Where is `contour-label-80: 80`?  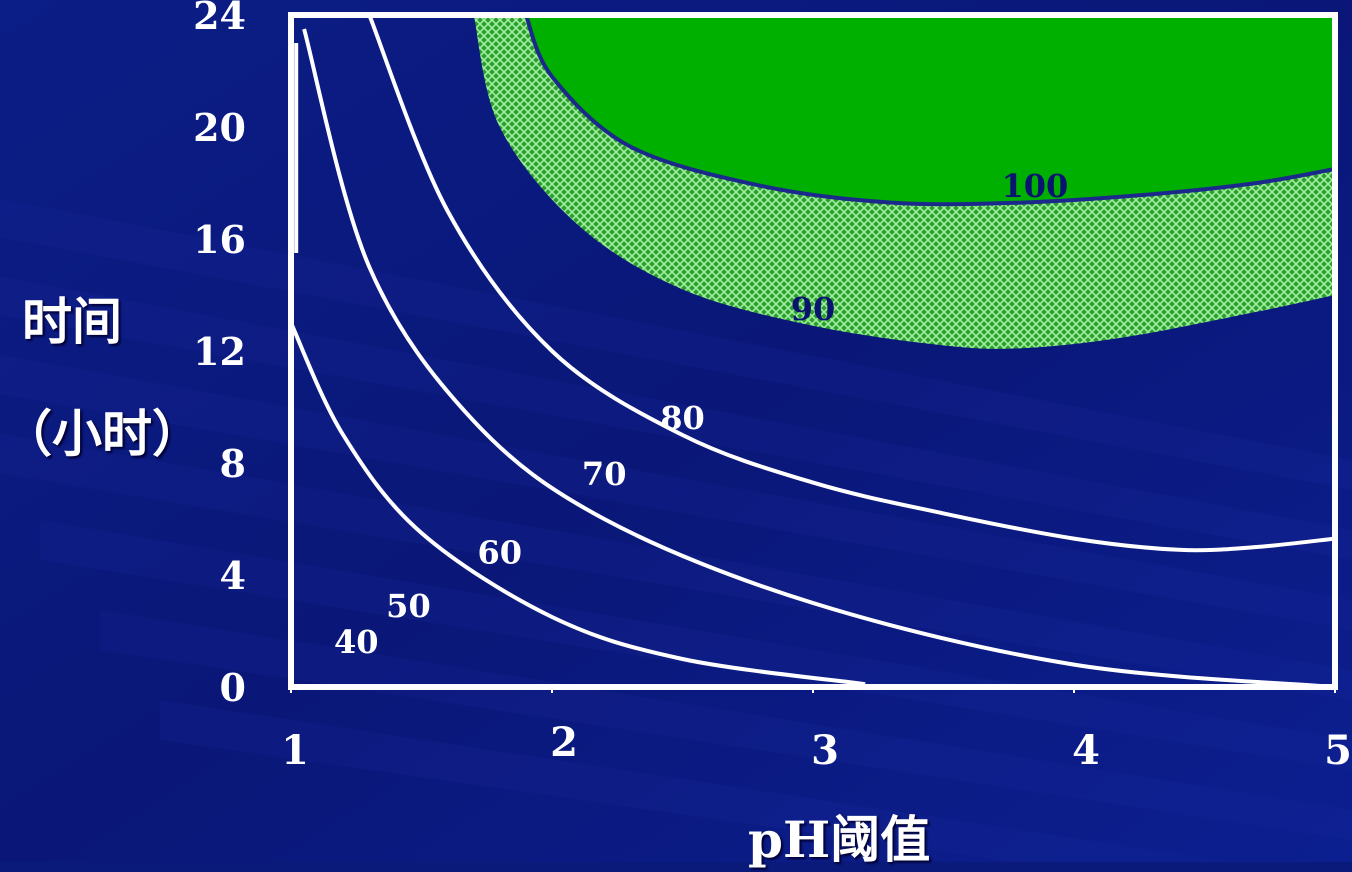
contour-label-80: 80 is located at coordinates (682, 418).